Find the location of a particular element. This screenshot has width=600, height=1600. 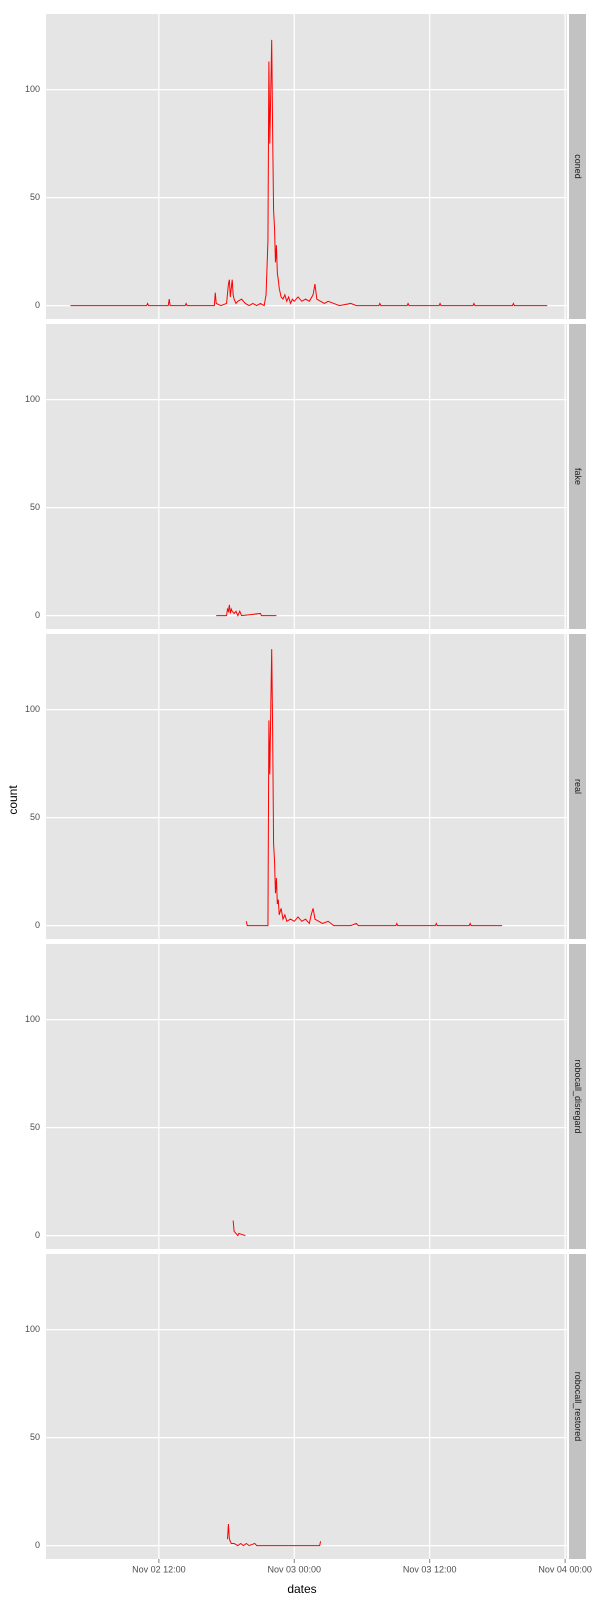

strip-label: robocall_restored is located at coordinates (578, 1407).